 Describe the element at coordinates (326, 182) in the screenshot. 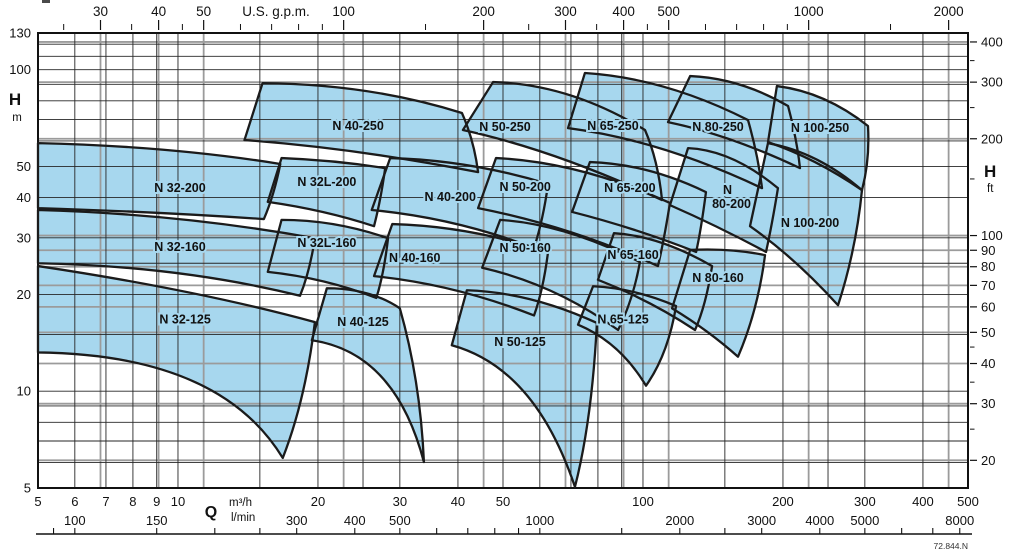

I see `region-label-N-32L-200: N 32L-200` at that location.